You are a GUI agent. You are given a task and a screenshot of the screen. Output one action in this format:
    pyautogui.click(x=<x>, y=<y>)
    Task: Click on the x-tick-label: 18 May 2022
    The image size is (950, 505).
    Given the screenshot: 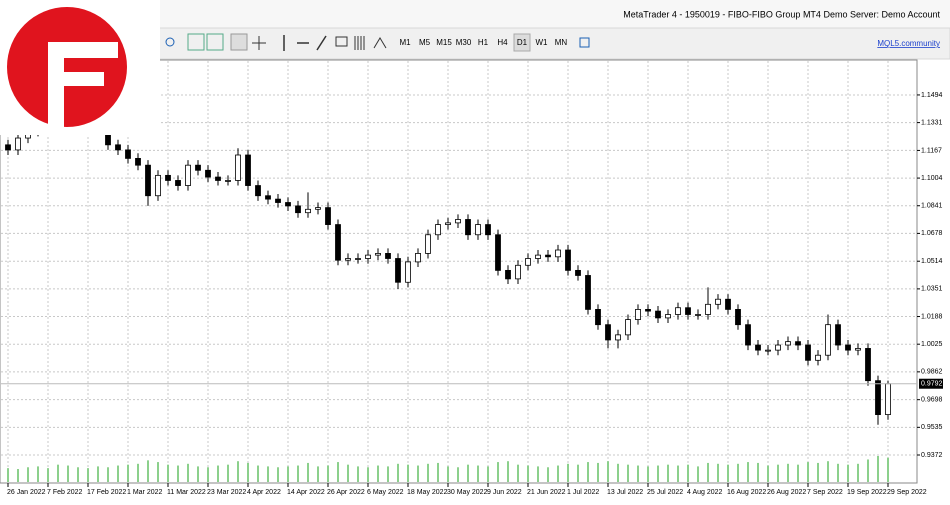 What is the action you would take?
    pyautogui.click(x=427, y=492)
    